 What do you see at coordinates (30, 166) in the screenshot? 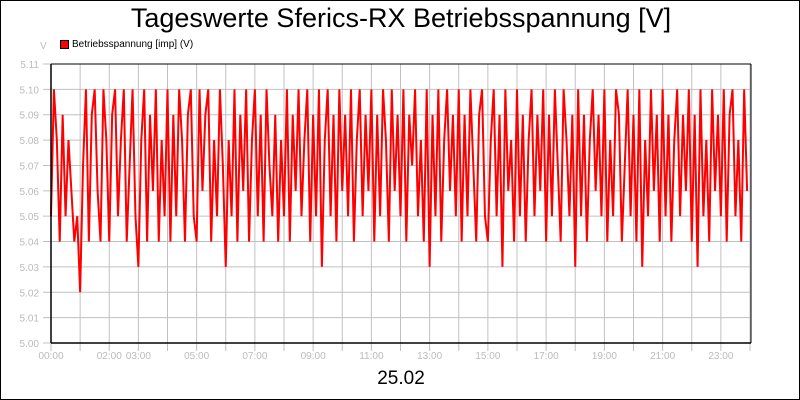
I see `y-tick-label: 5.07` at bounding box center [30, 166].